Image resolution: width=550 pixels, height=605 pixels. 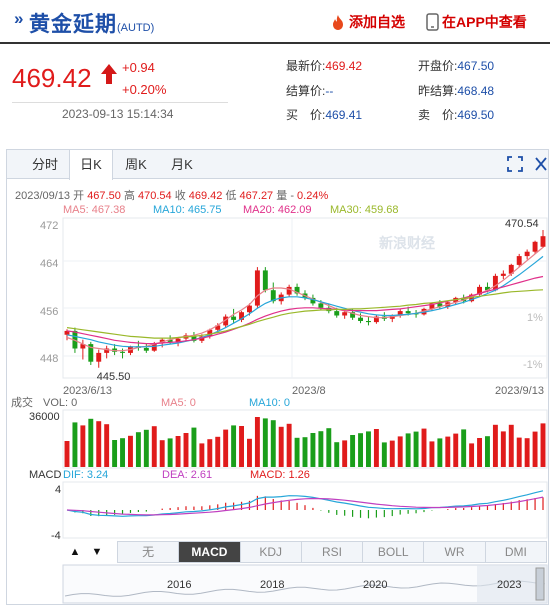 I want to click on macd-title: MACD, so click(x=45, y=475).